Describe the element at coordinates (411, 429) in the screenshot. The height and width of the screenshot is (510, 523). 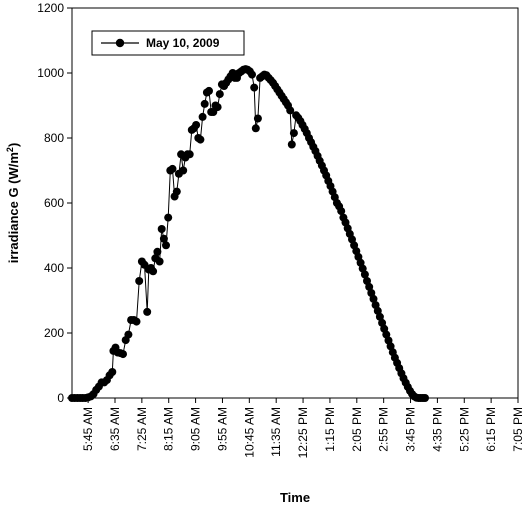
I see `x-tick-label: 3:45 PM` at that location.